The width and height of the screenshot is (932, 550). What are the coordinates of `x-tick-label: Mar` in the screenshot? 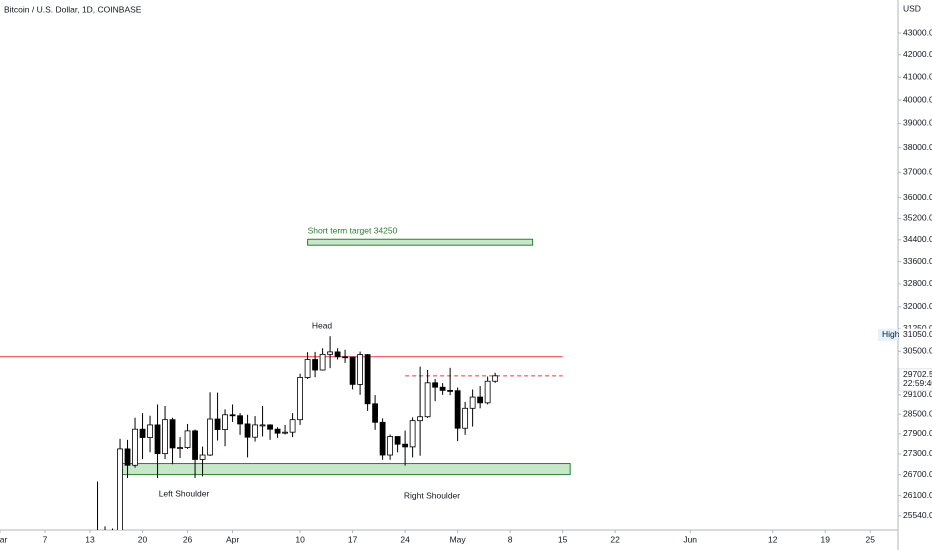 It's located at (3, 539).